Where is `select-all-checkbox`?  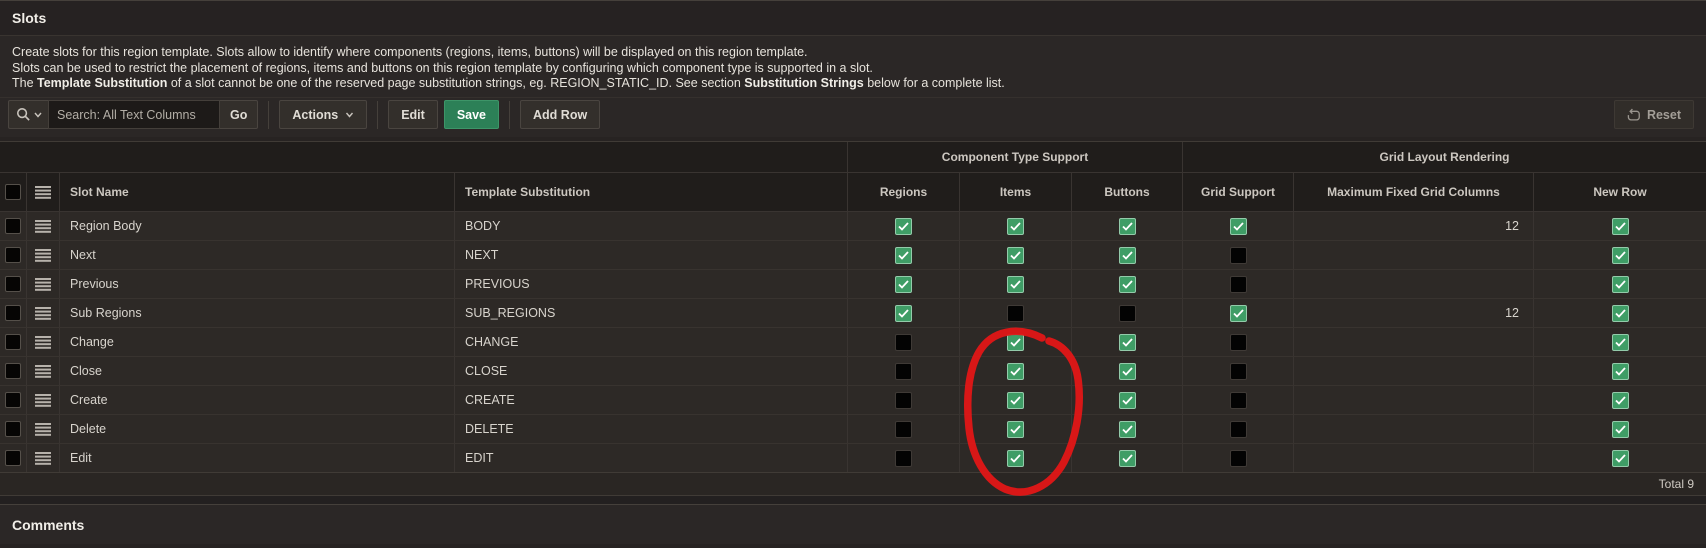
select-all-checkbox is located at coordinates (13, 192).